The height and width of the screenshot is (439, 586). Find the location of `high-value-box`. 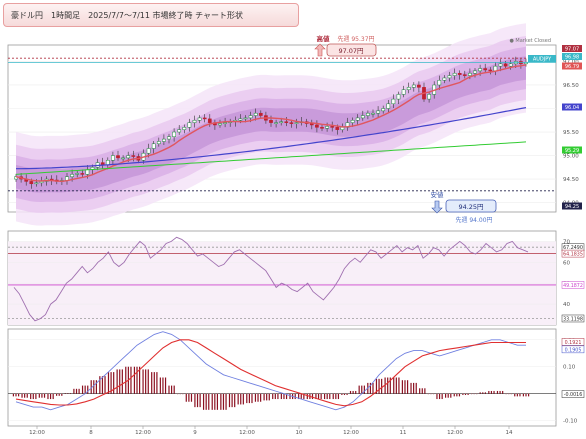

high-value-box is located at coordinates (351, 50).